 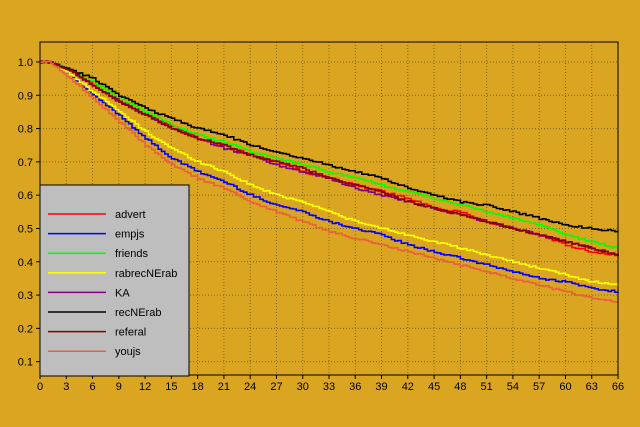 What do you see at coordinates (146, 274) in the screenshot?
I see `legend-label-rabrecNErab: rabrecNErab` at bounding box center [146, 274].